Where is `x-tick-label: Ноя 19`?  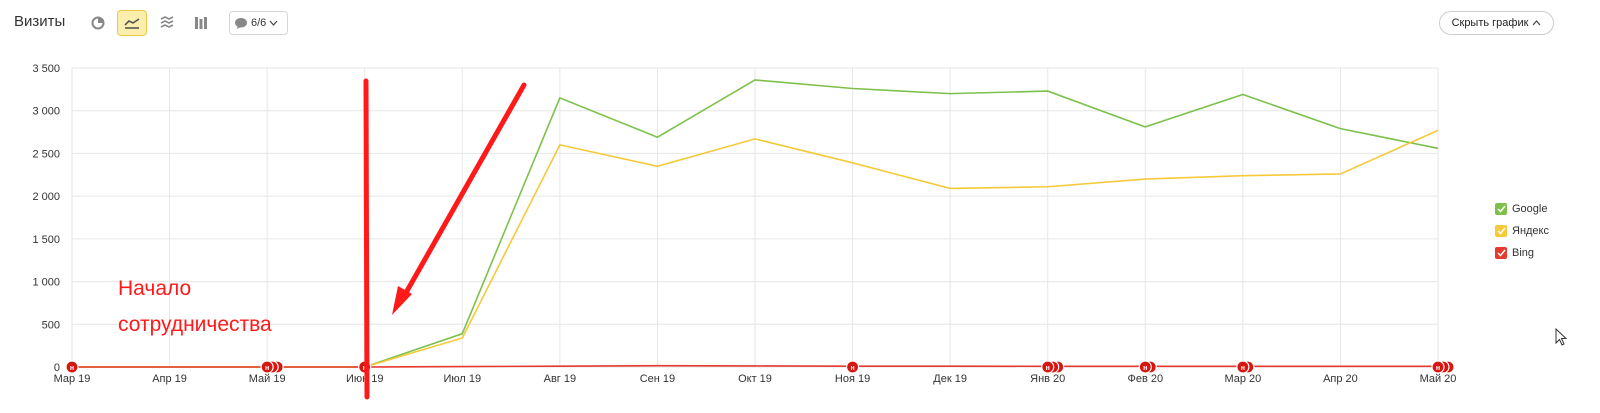
x-tick-label: Ноя 19 is located at coordinates (852, 379).